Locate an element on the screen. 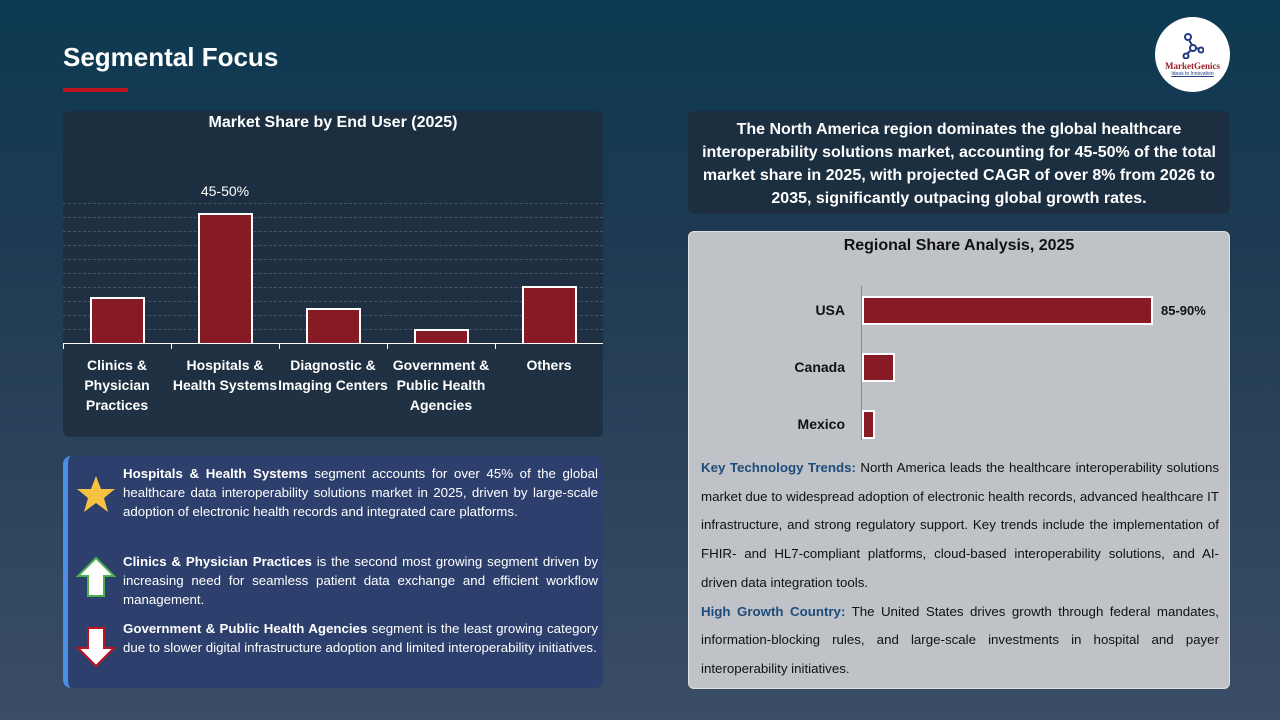 Image resolution: width=1280 pixels, height=720 pixels. data-label: 45-50% is located at coordinates (225, 191).